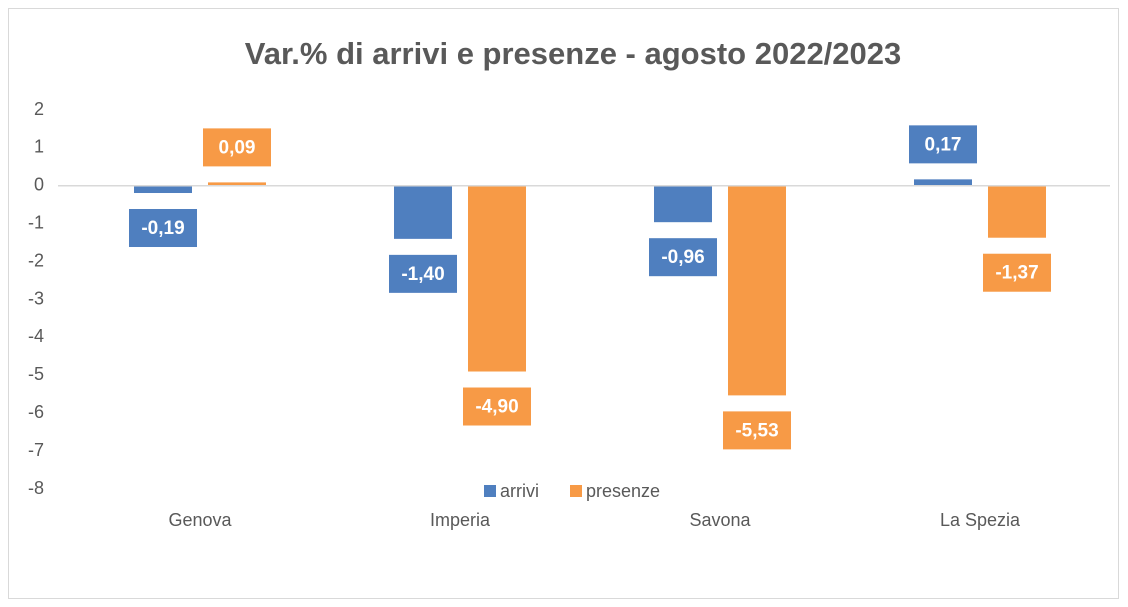 The width and height of the screenshot is (1128, 607). What do you see at coordinates (623, 491) in the screenshot?
I see `legend-label: presenze` at bounding box center [623, 491].